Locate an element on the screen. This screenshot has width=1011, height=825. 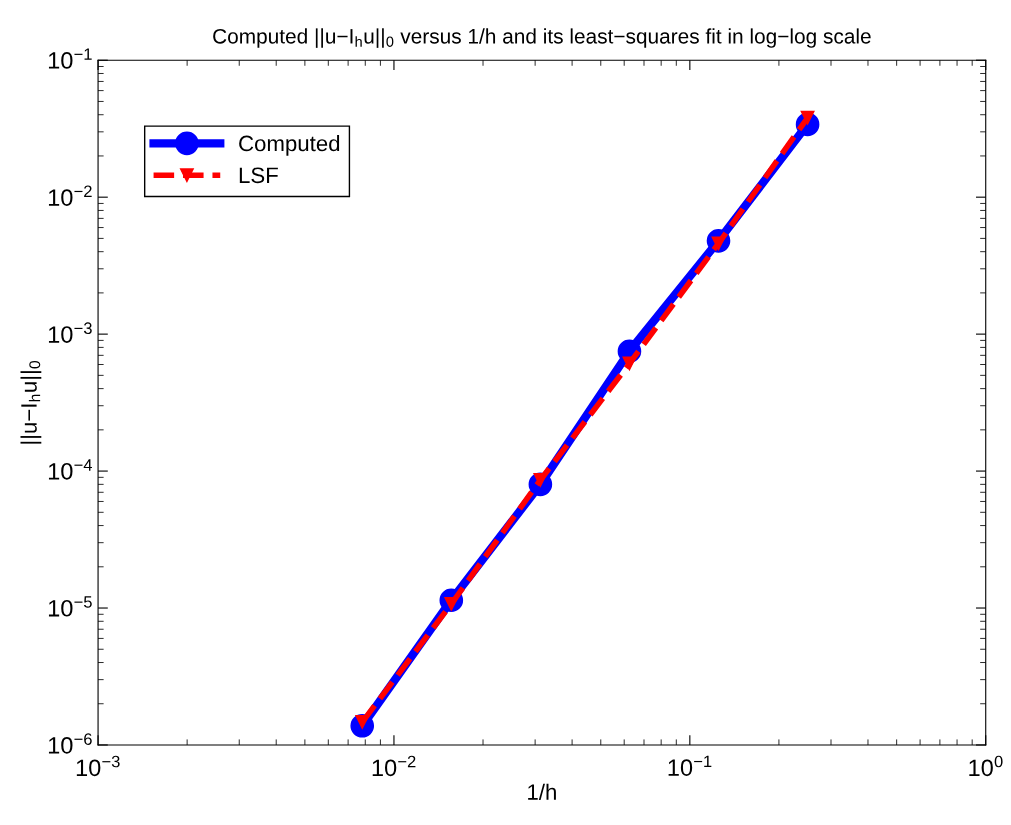
legend-label: LSF is located at coordinates (258, 175).